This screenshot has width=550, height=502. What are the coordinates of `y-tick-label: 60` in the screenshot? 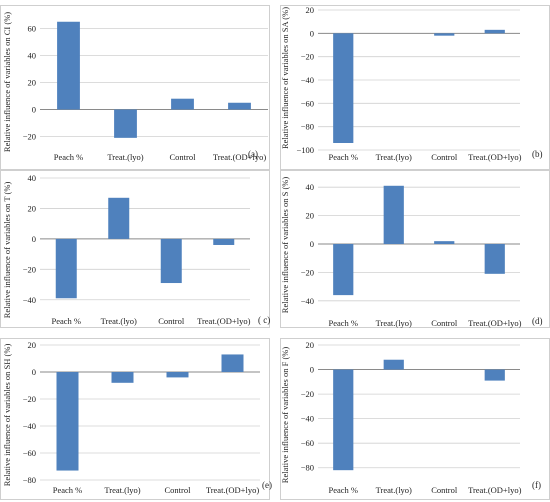 It's located at (32, 29).